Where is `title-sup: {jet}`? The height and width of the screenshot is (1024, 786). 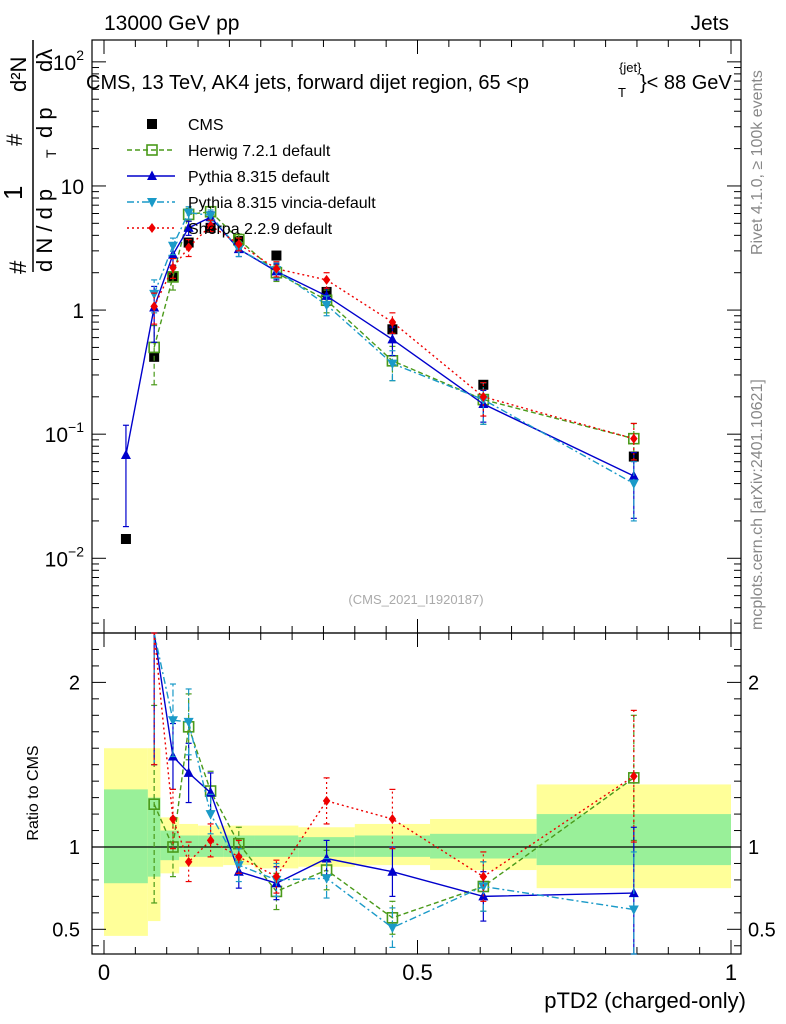
title-sup: {jet} is located at coordinates (630, 67).